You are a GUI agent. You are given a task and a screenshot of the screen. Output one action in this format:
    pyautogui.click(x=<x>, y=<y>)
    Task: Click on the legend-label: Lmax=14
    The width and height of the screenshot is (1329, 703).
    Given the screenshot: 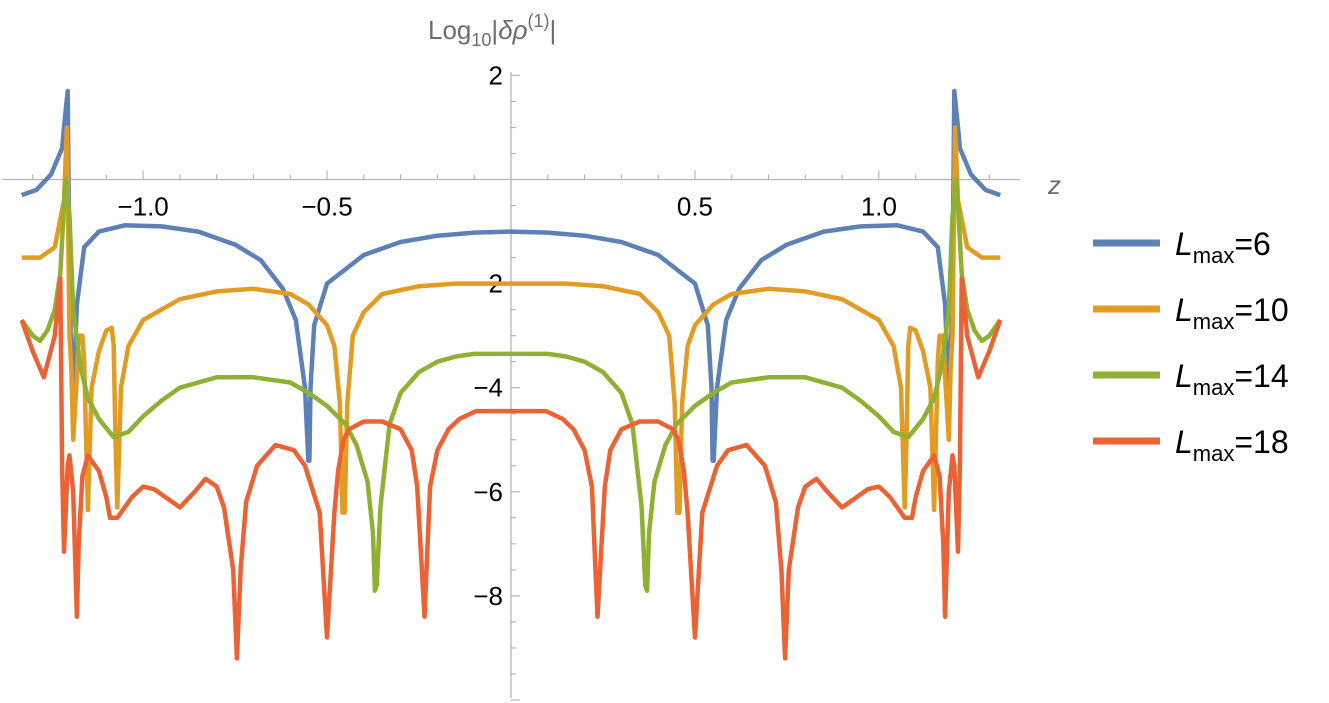 What is the action you would take?
    pyautogui.click(x=1232, y=379)
    